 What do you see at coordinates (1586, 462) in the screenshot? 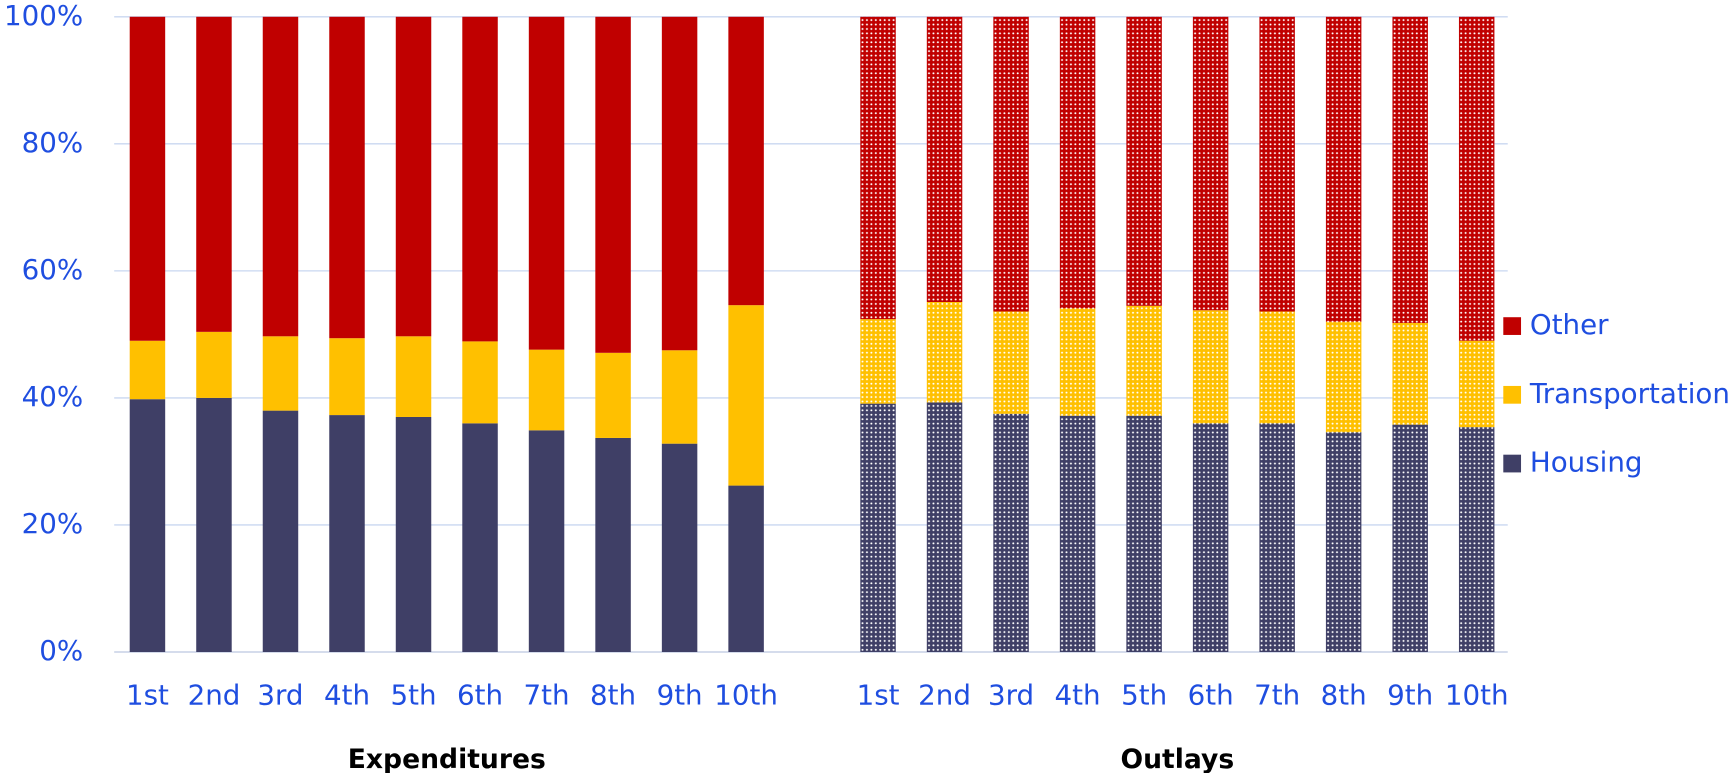
I see `legend-label: Housing` at bounding box center [1586, 462].